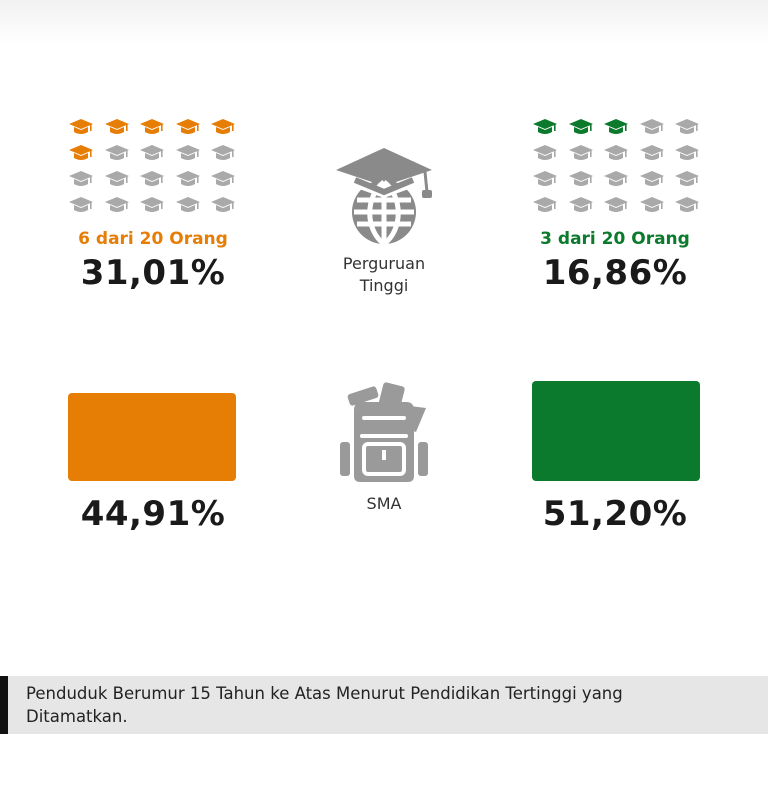 The image size is (768, 799). Describe the element at coordinates (384, 275) in the screenshot. I see `category-label-pt: Perguruan Tinggi` at that location.